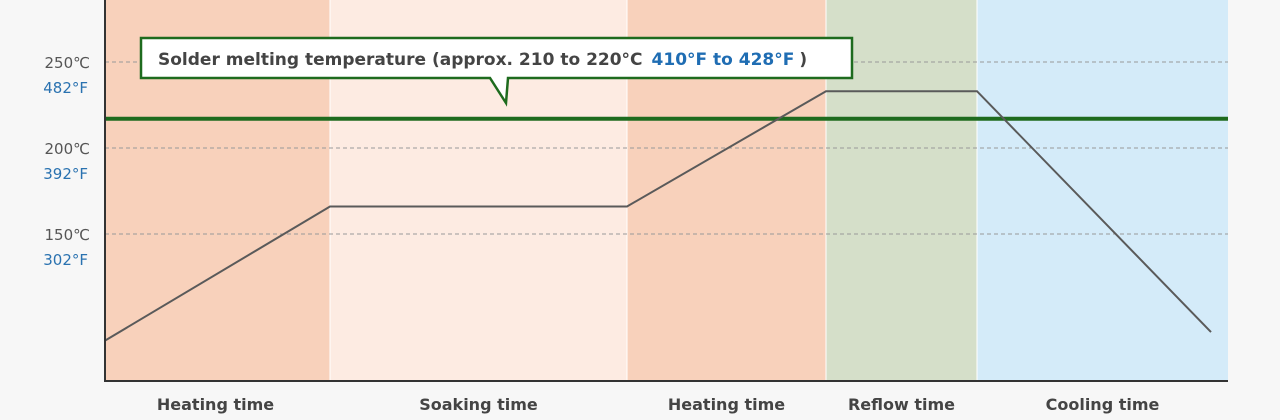 Image resolution: width=1280 pixels, height=420 pixels. I want to click on y-tick-label-c: 200℃, so click(67, 149).